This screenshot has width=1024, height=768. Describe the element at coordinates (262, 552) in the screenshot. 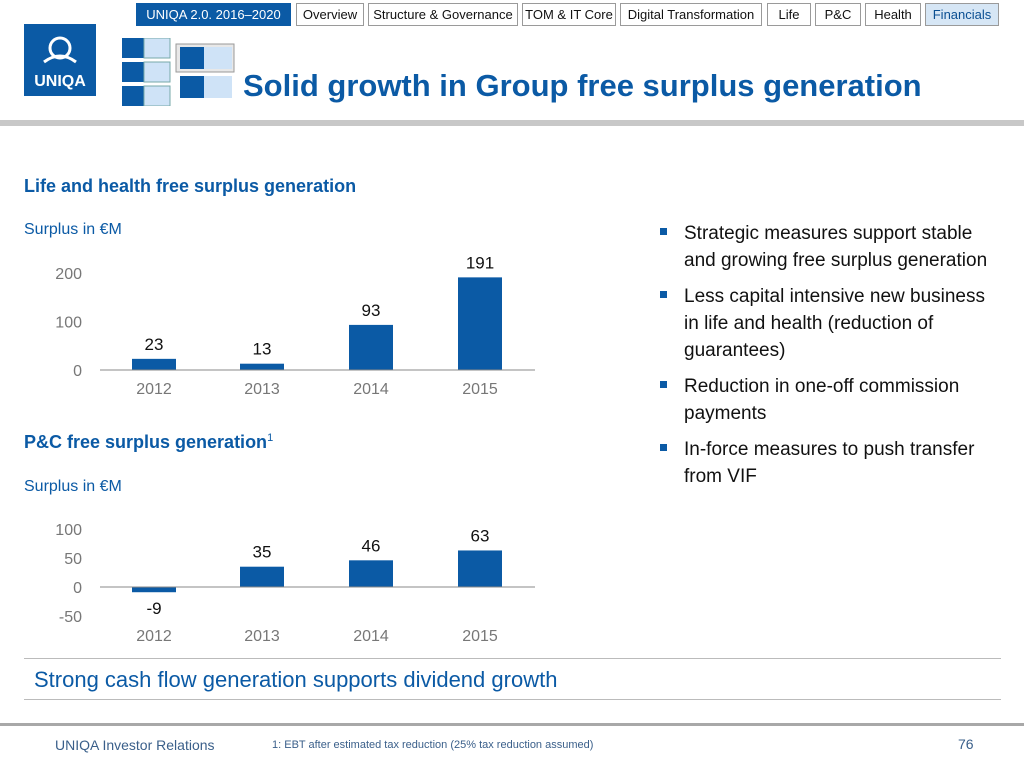

I see `data-label: 35` at that location.